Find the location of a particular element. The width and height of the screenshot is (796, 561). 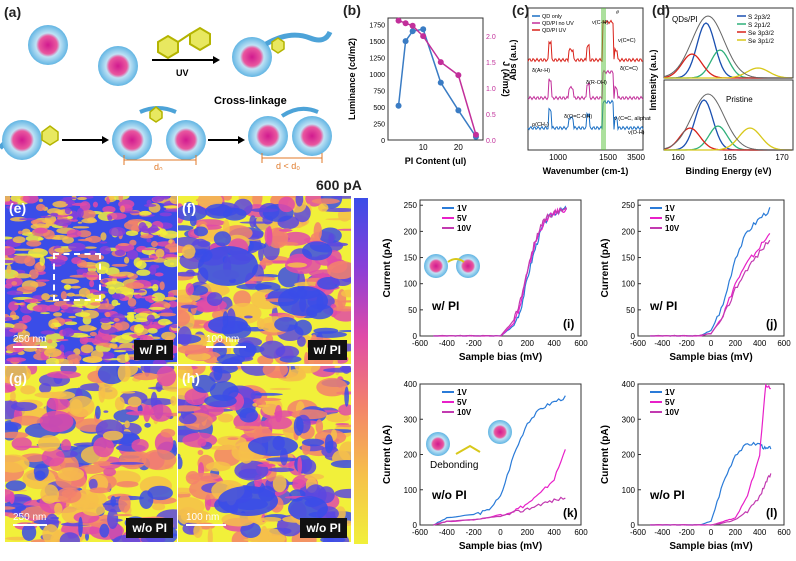

afm-f-badge: w/ PI is located at coordinates (327, 350).